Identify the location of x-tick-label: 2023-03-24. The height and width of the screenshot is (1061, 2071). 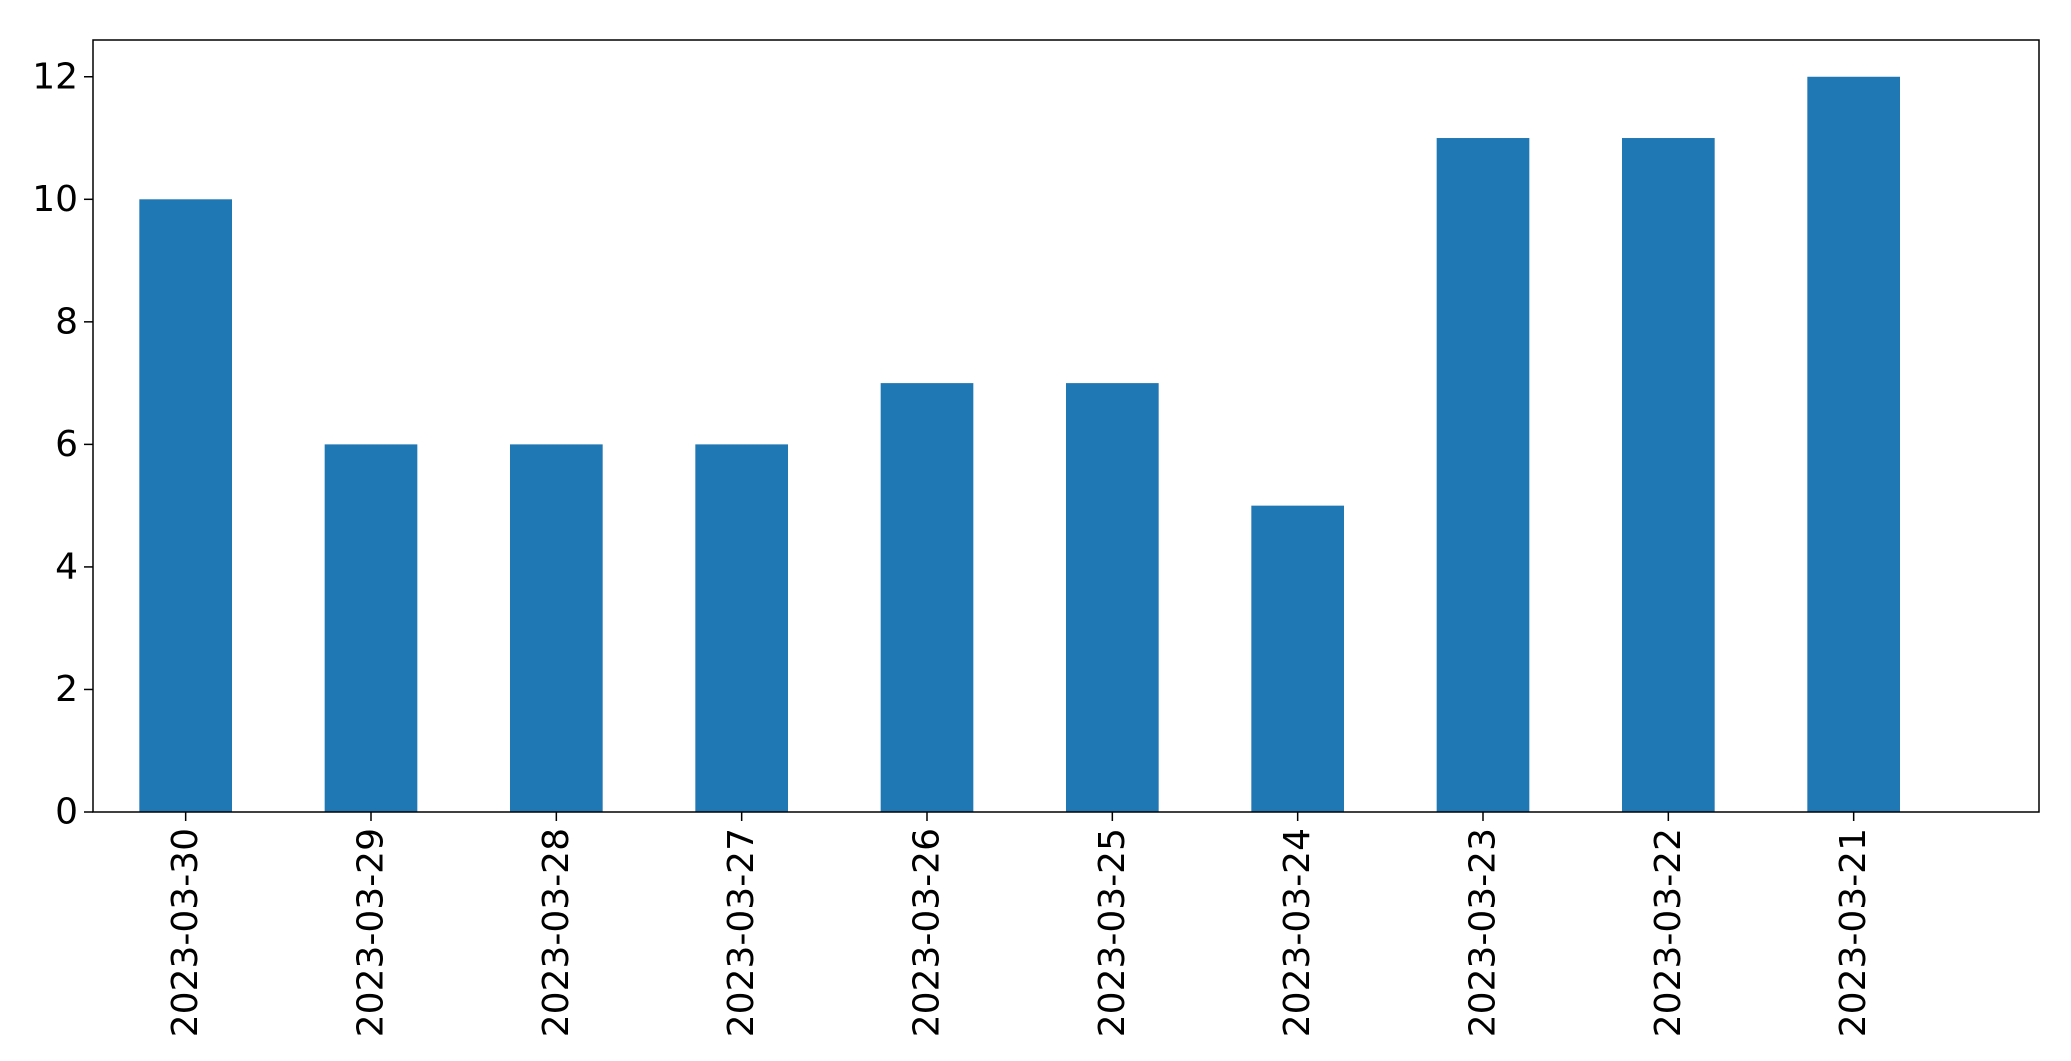
(1297, 932).